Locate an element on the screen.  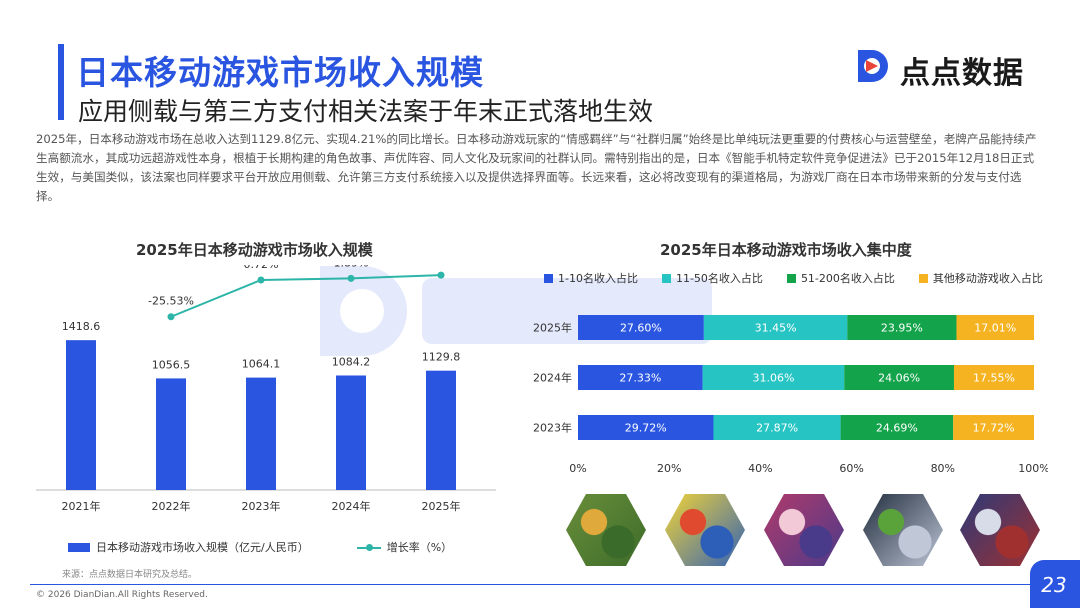
bar-value-label: 1084.2 is located at coordinates (351, 361).